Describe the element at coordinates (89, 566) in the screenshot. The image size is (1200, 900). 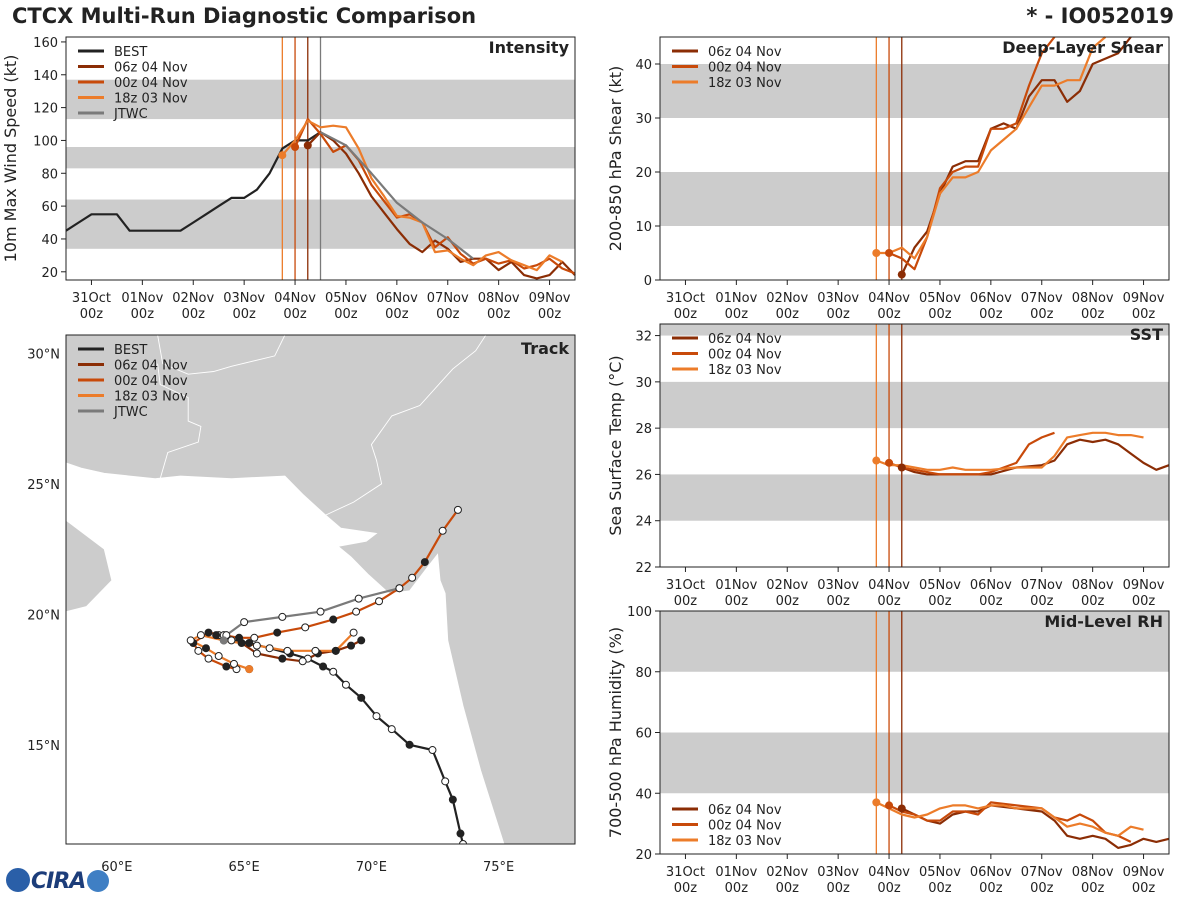
I see `land-oman` at that location.